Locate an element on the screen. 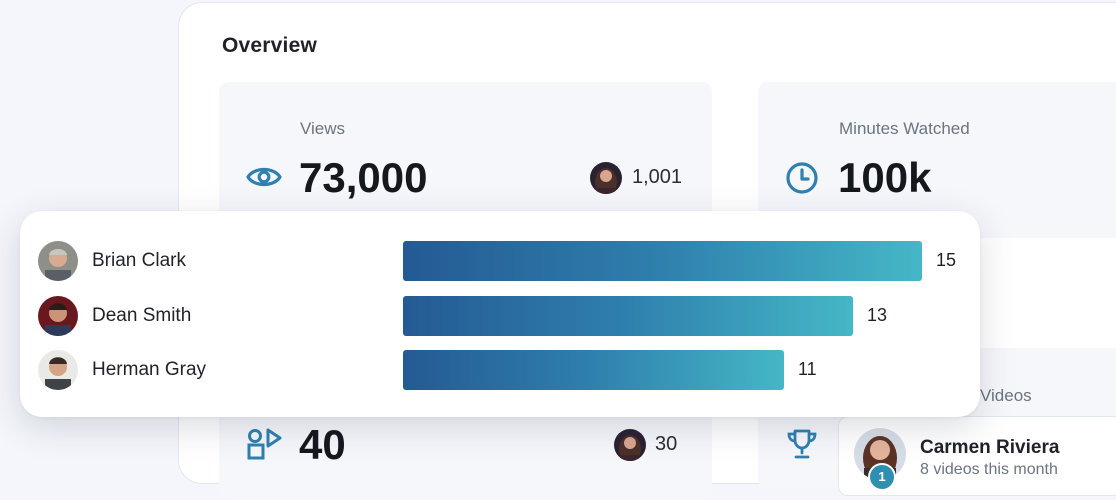  minutes-label: Minutes Watched is located at coordinates (904, 128).